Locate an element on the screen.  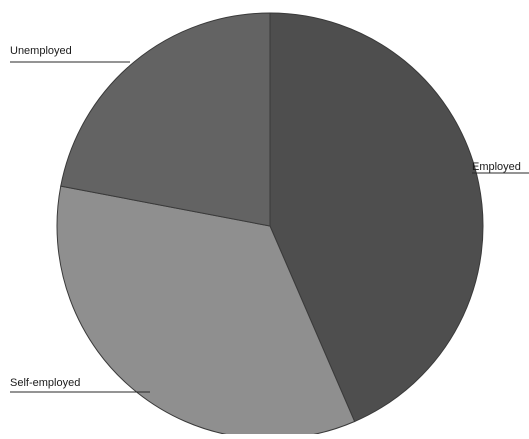
slice-label-self-employed: Self-employed is located at coordinates (45, 383).